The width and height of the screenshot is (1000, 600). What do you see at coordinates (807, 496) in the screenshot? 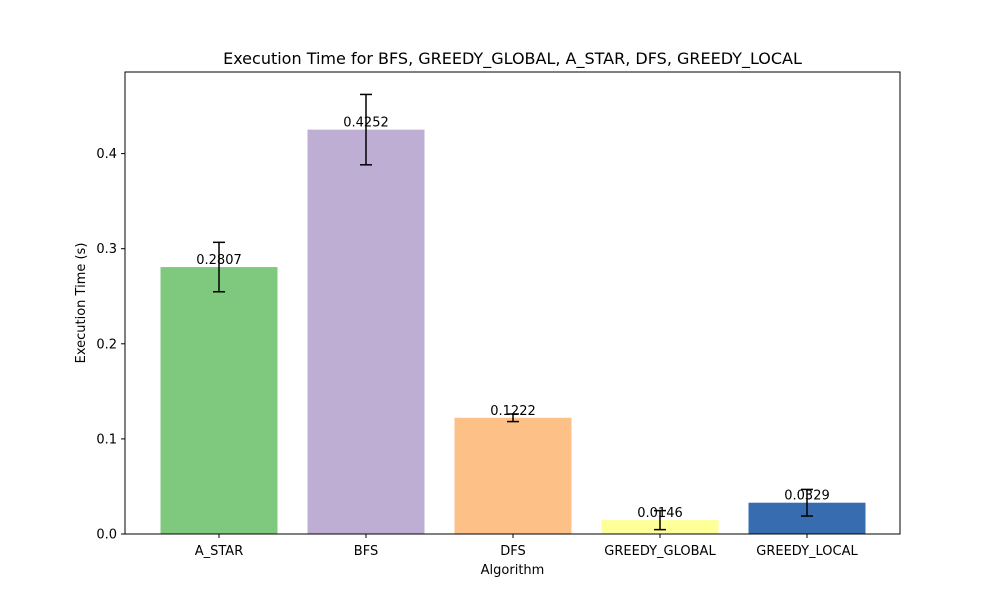
I see `bar-value-label: 0.0329` at bounding box center [807, 496].